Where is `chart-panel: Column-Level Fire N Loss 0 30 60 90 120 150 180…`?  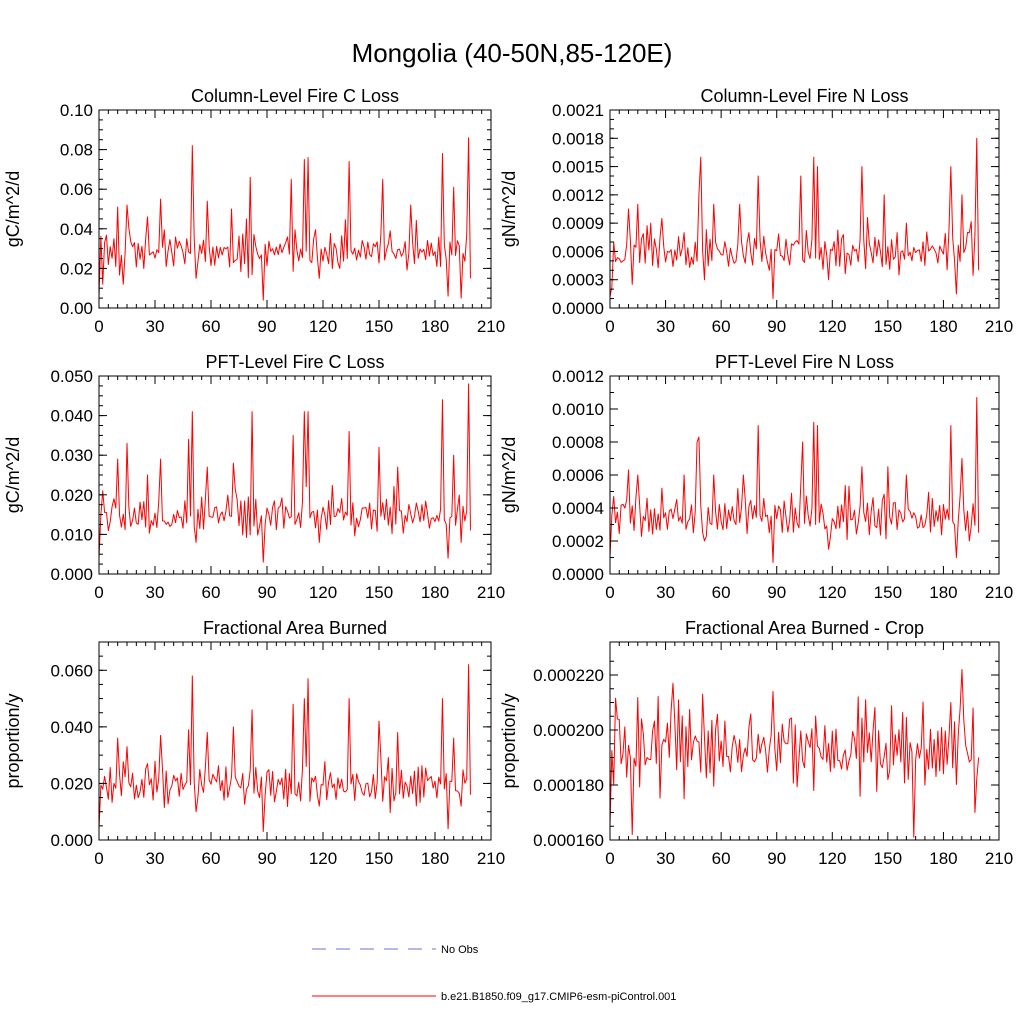
chart-panel: Column-Level Fire N Loss 0 30 60 90 120 150 180… is located at coordinates (756, 211).